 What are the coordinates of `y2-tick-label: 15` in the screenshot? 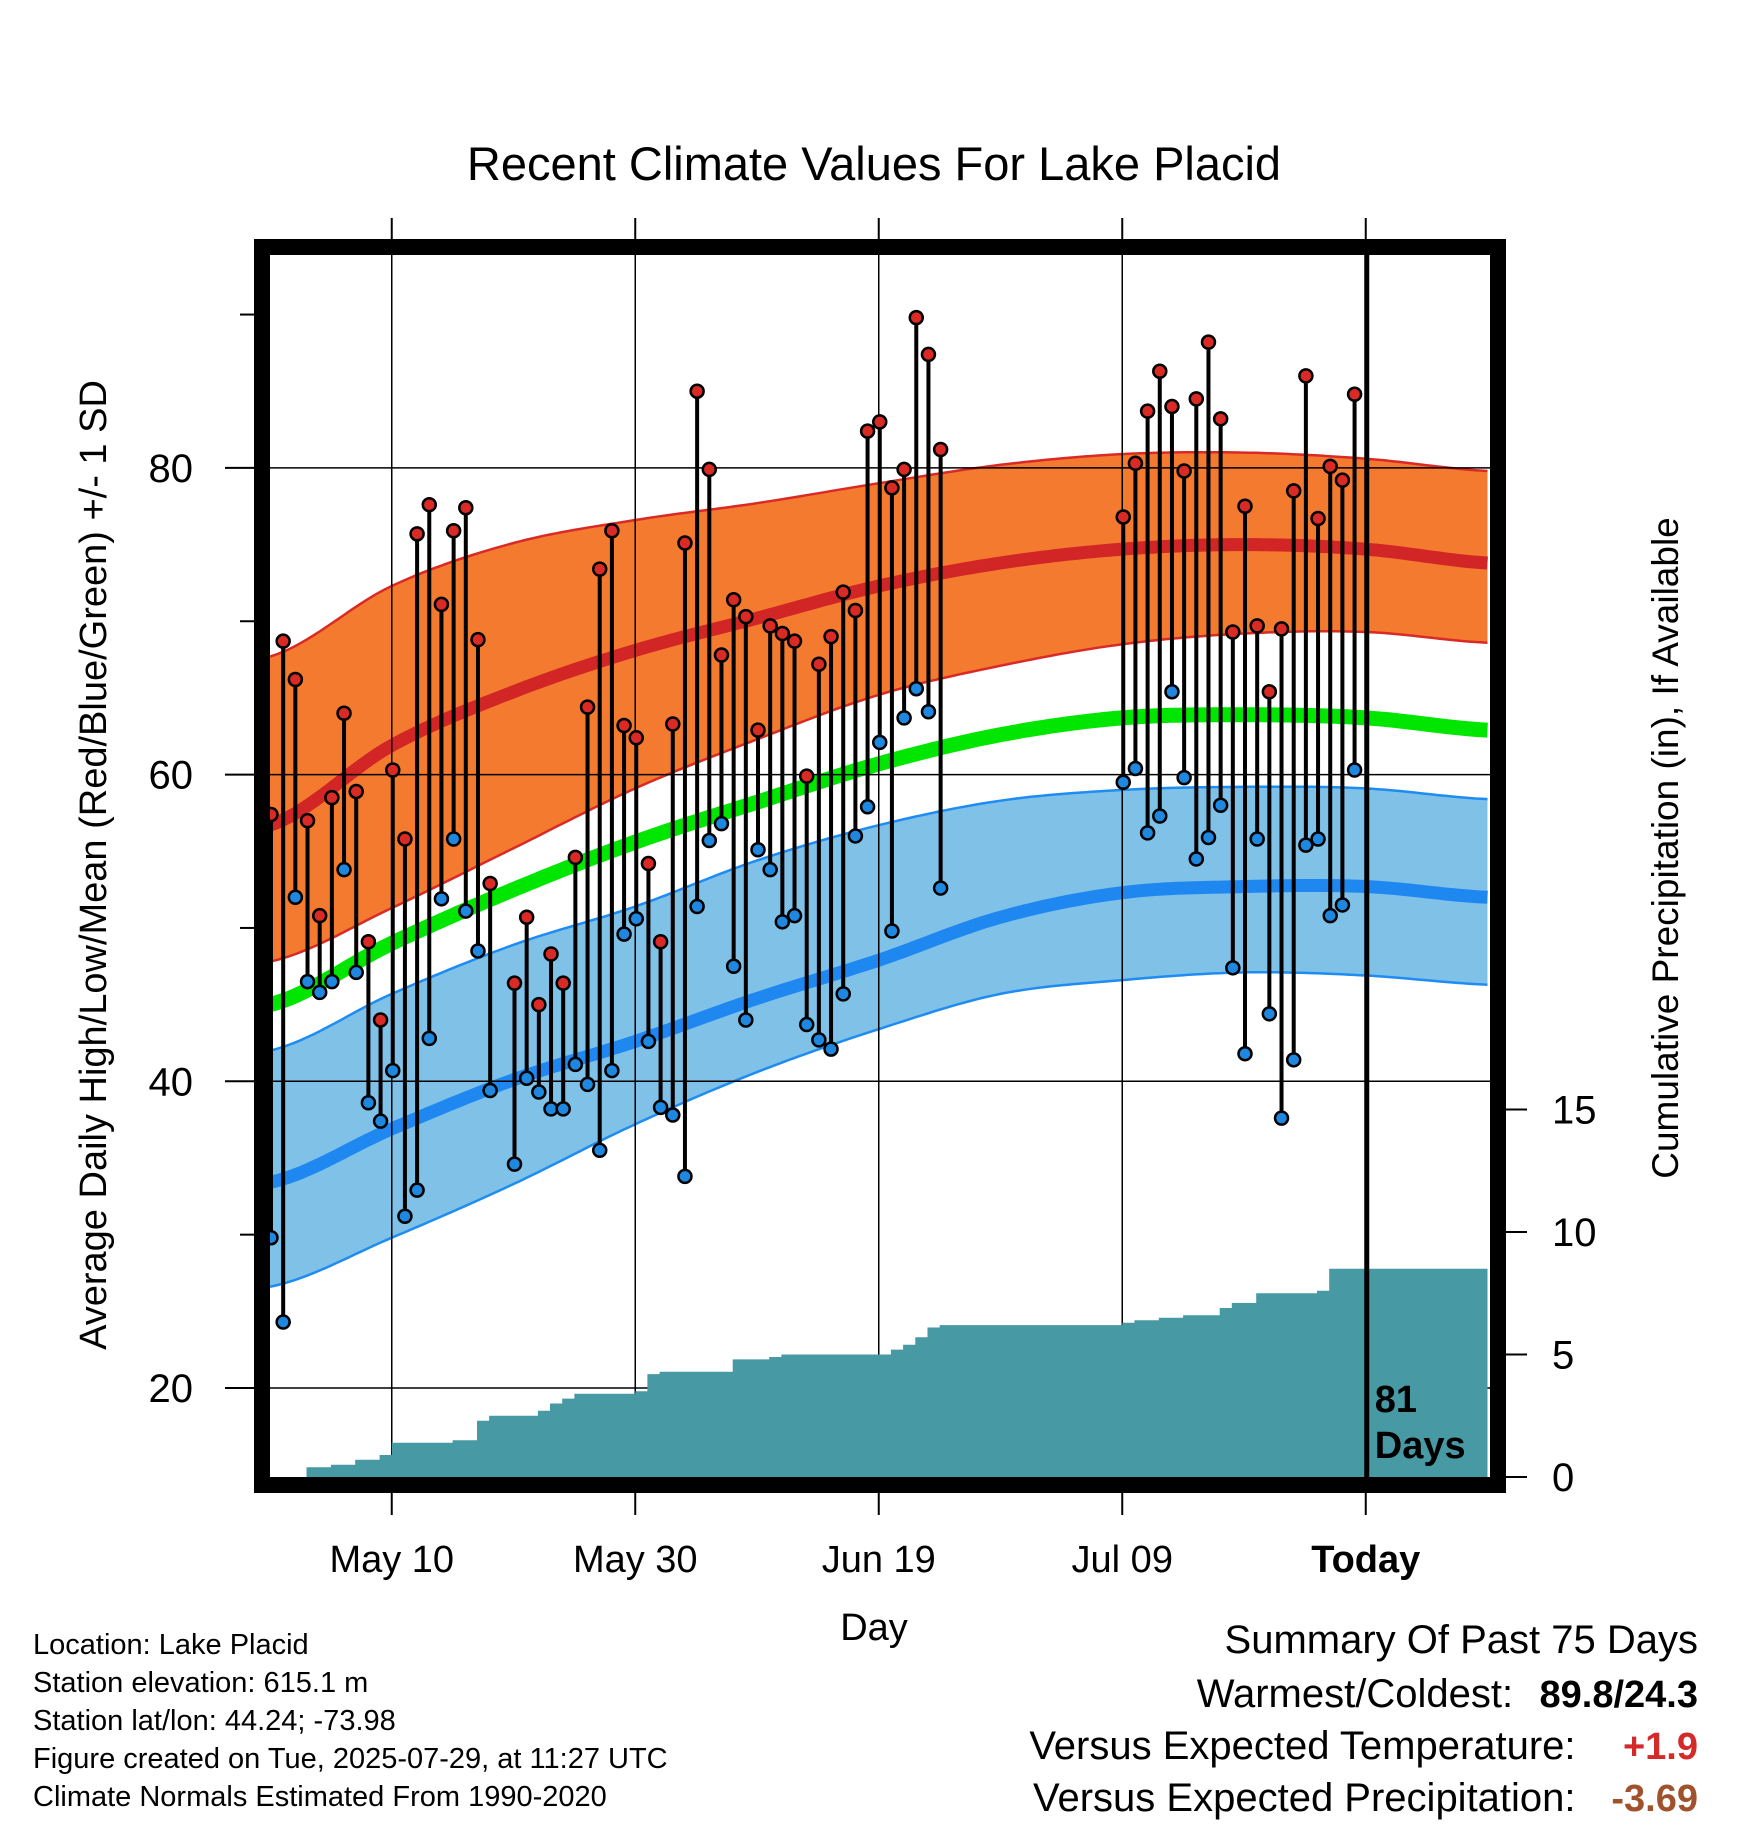 It's located at (1574, 1111).